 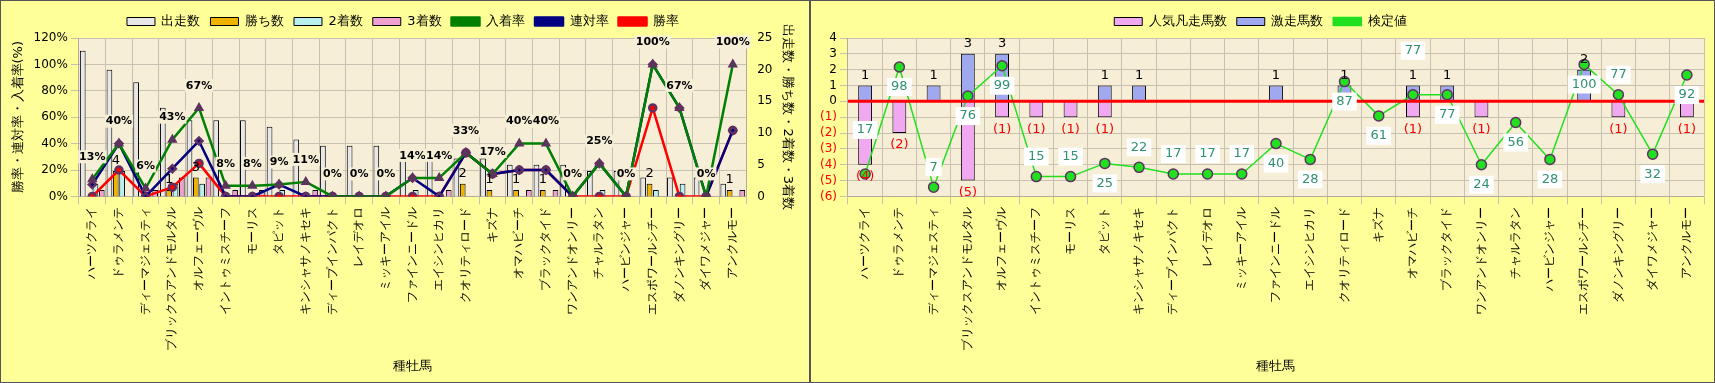 I want to click on data-label: 87, so click(x=1344, y=100).